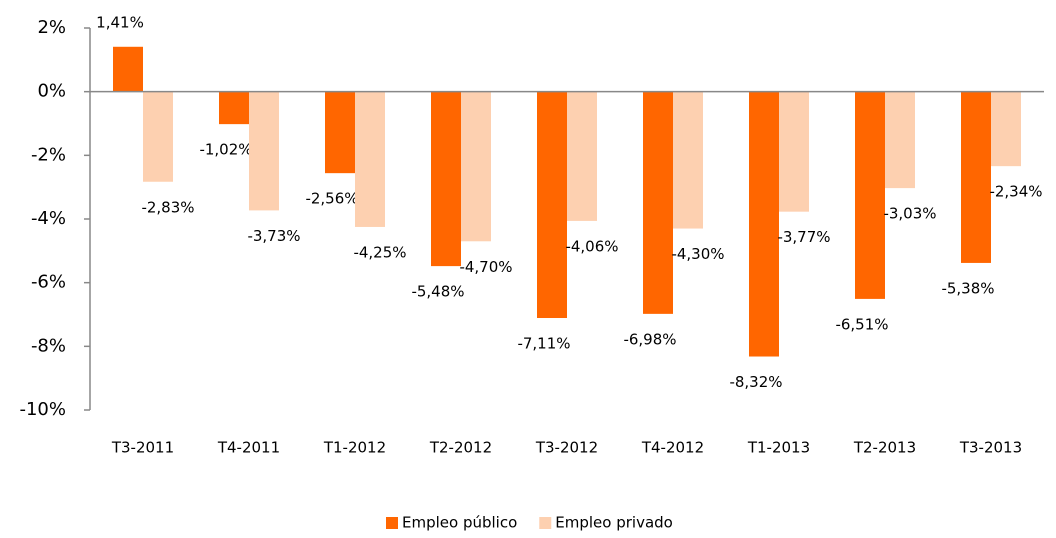  Describe the element at coordinates (909, 214) in the screenshot. I see `value-label: -3,03%` at that location.